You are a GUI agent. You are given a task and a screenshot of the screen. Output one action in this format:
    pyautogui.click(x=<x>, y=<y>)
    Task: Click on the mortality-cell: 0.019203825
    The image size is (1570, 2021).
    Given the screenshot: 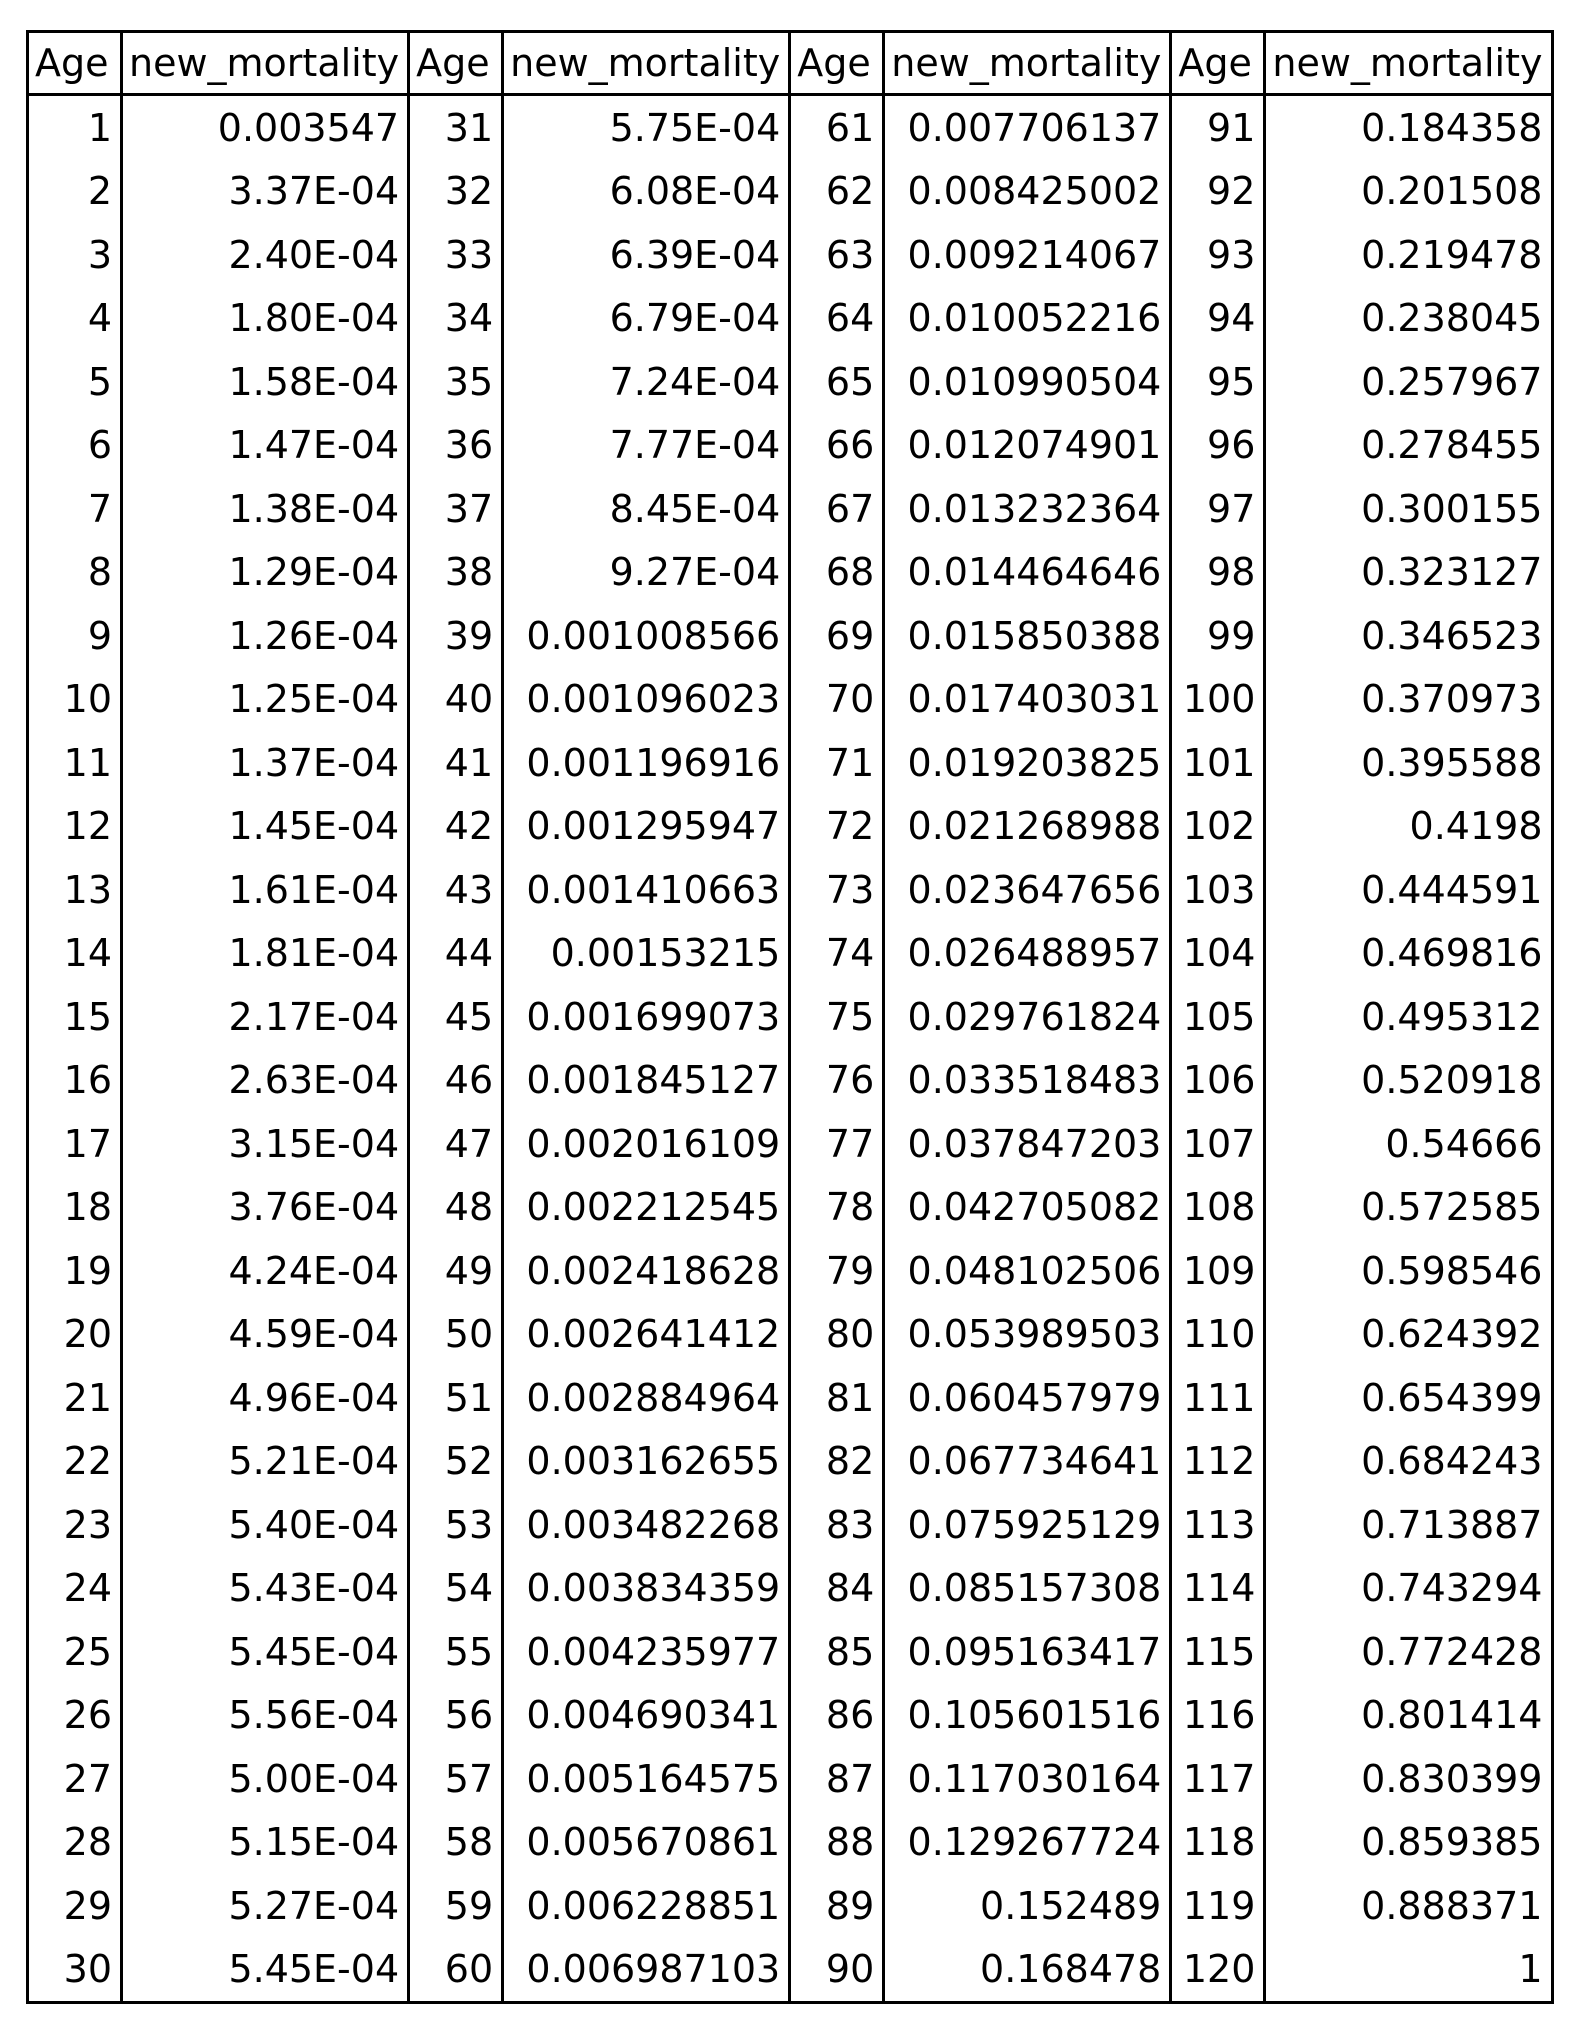 What is the action you would take?
    pyautogui.click(x=1027, y=763)
    